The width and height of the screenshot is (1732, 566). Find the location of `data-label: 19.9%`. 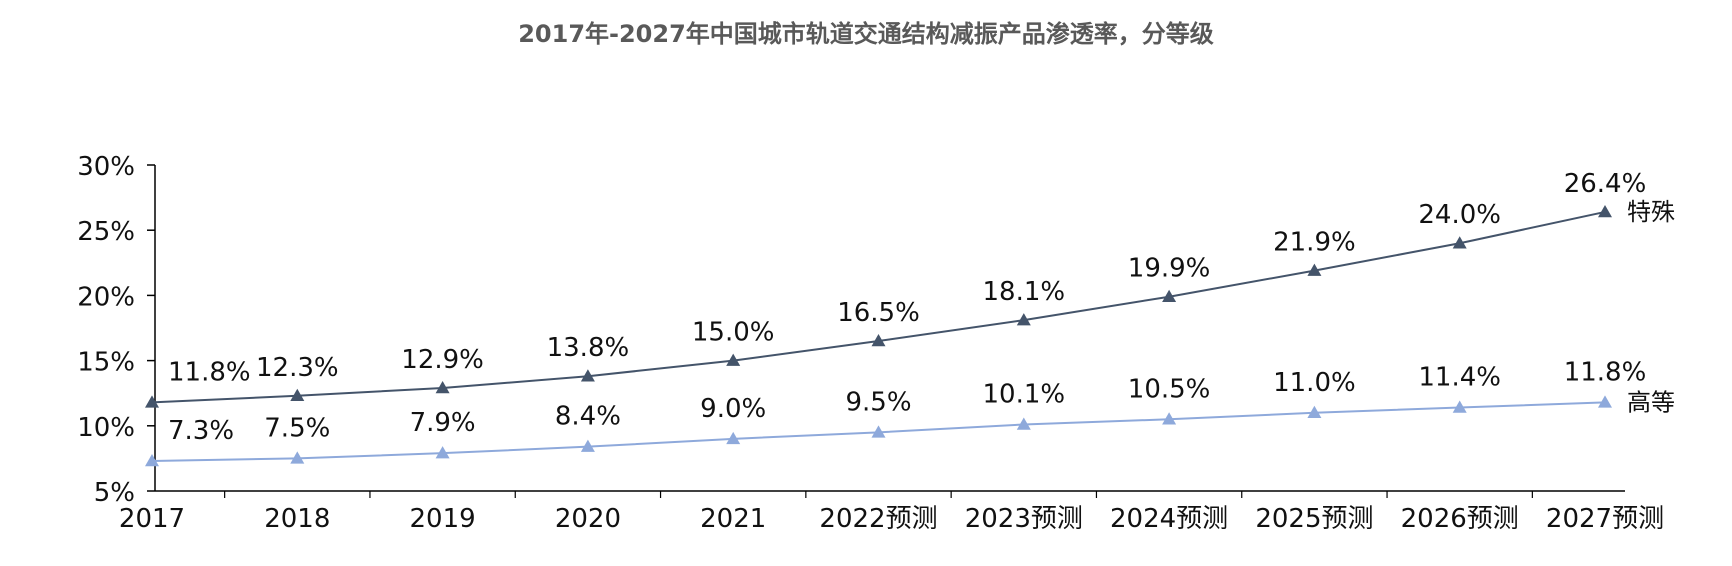

data-label: 19.9% is located at coordinates (1169, 269).